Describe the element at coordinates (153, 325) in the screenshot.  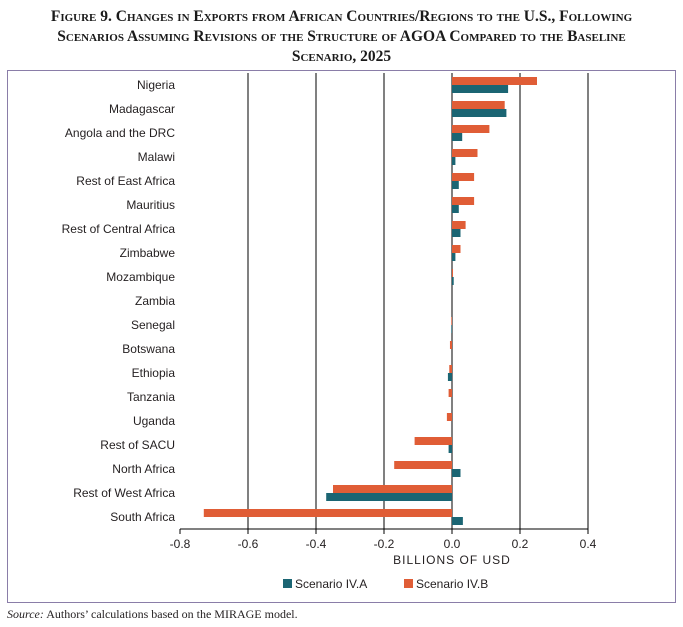
I see `category-label: Senegal` at that location.